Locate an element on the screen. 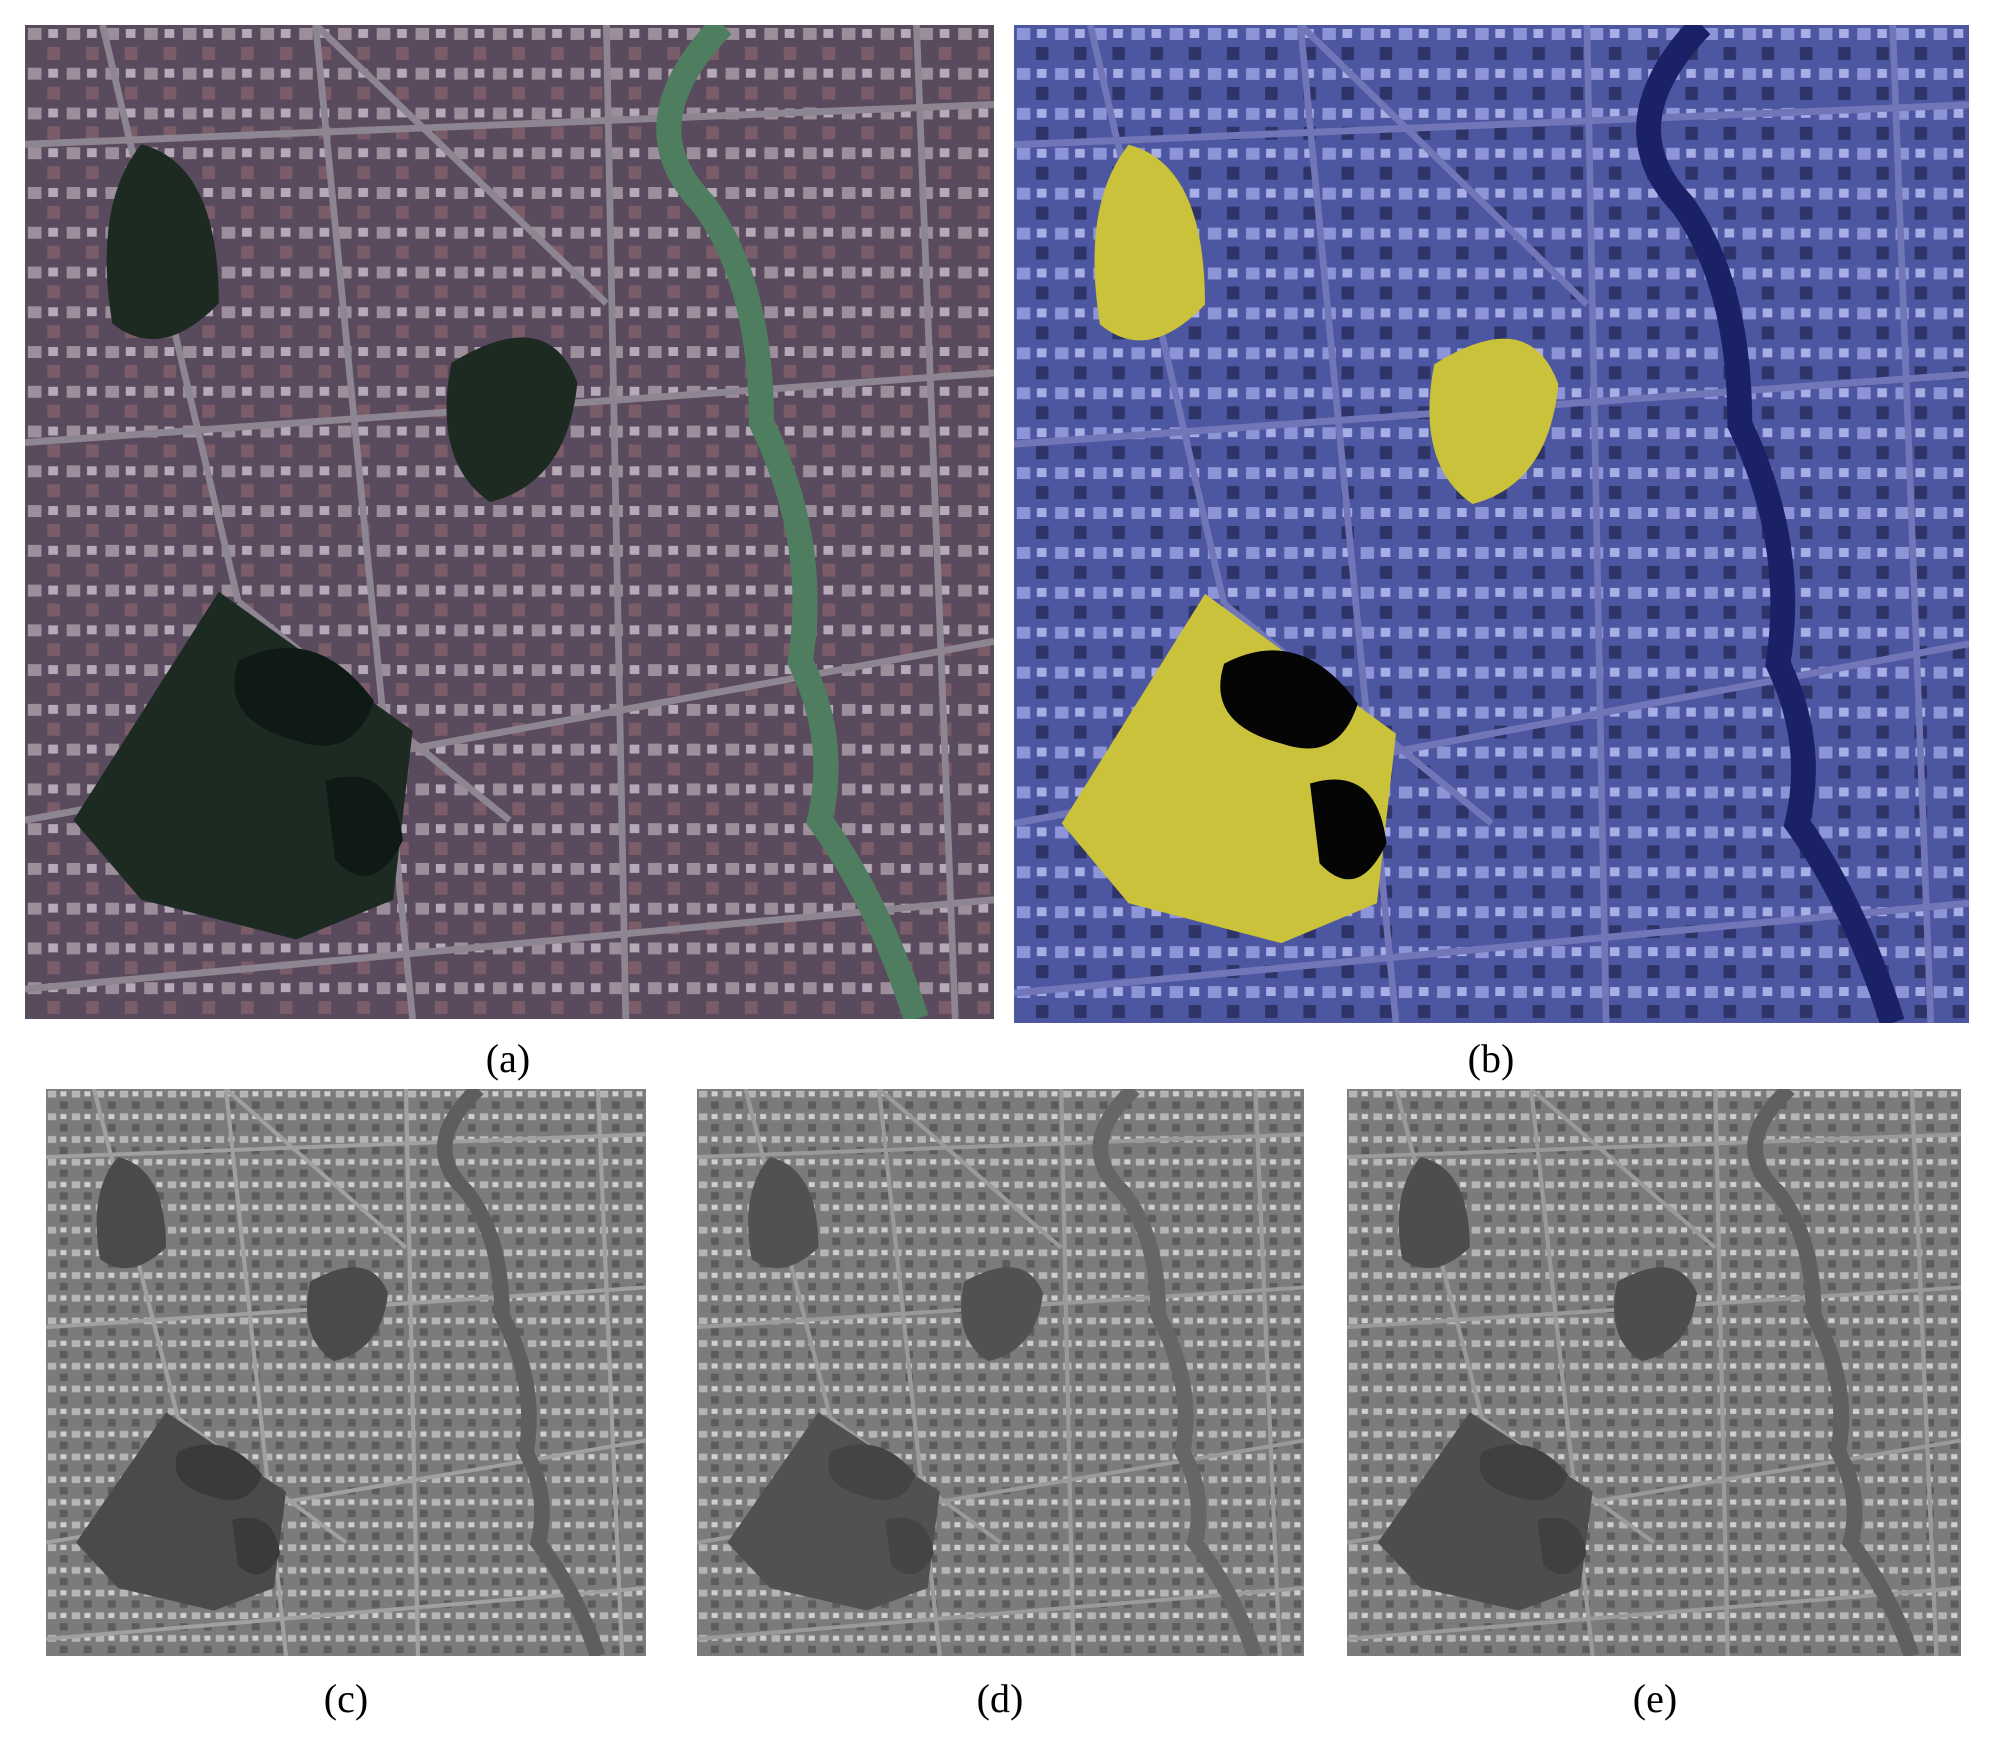 The width and height of the screenshot is (1993, 1747). panel-label: (a) is located at coordinates (508, 1058).